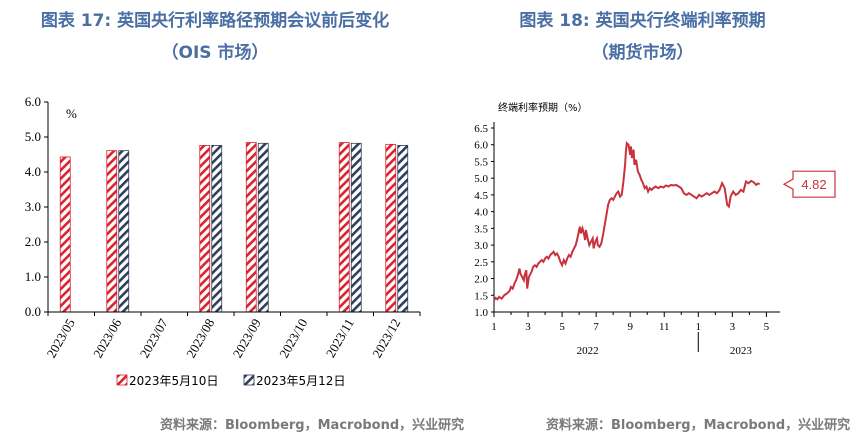 This screenshot has height=437, width=855. What do you see at coordinates (65, 234) in the screenshot?
I see `bar-2023-05-series1` at bounding box center [65, 234].